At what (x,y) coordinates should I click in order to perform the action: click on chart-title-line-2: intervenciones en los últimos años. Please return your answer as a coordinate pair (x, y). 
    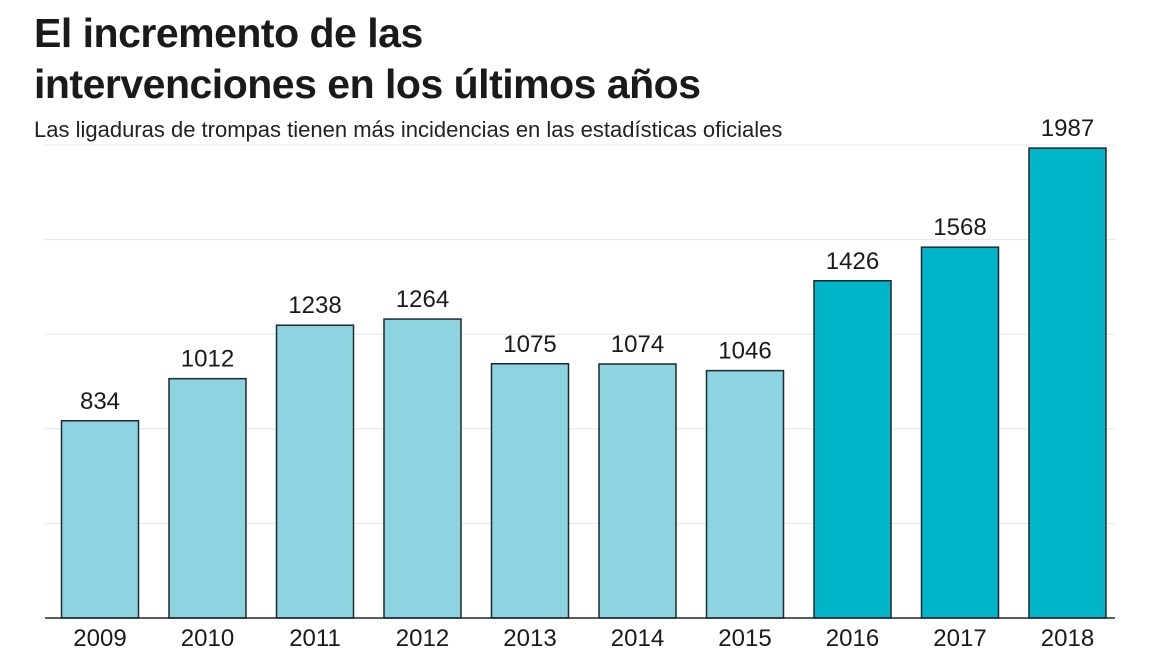
    Looking at the image, I should click on (367, 84).